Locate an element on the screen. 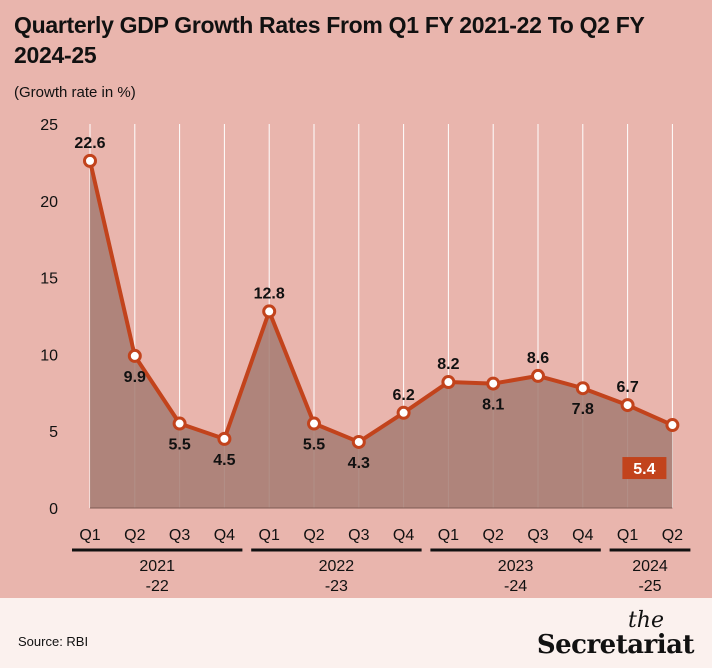 The width and height of the screenshot is (712, 668). data-label: 7.8 is located at coordinates (583, 409).